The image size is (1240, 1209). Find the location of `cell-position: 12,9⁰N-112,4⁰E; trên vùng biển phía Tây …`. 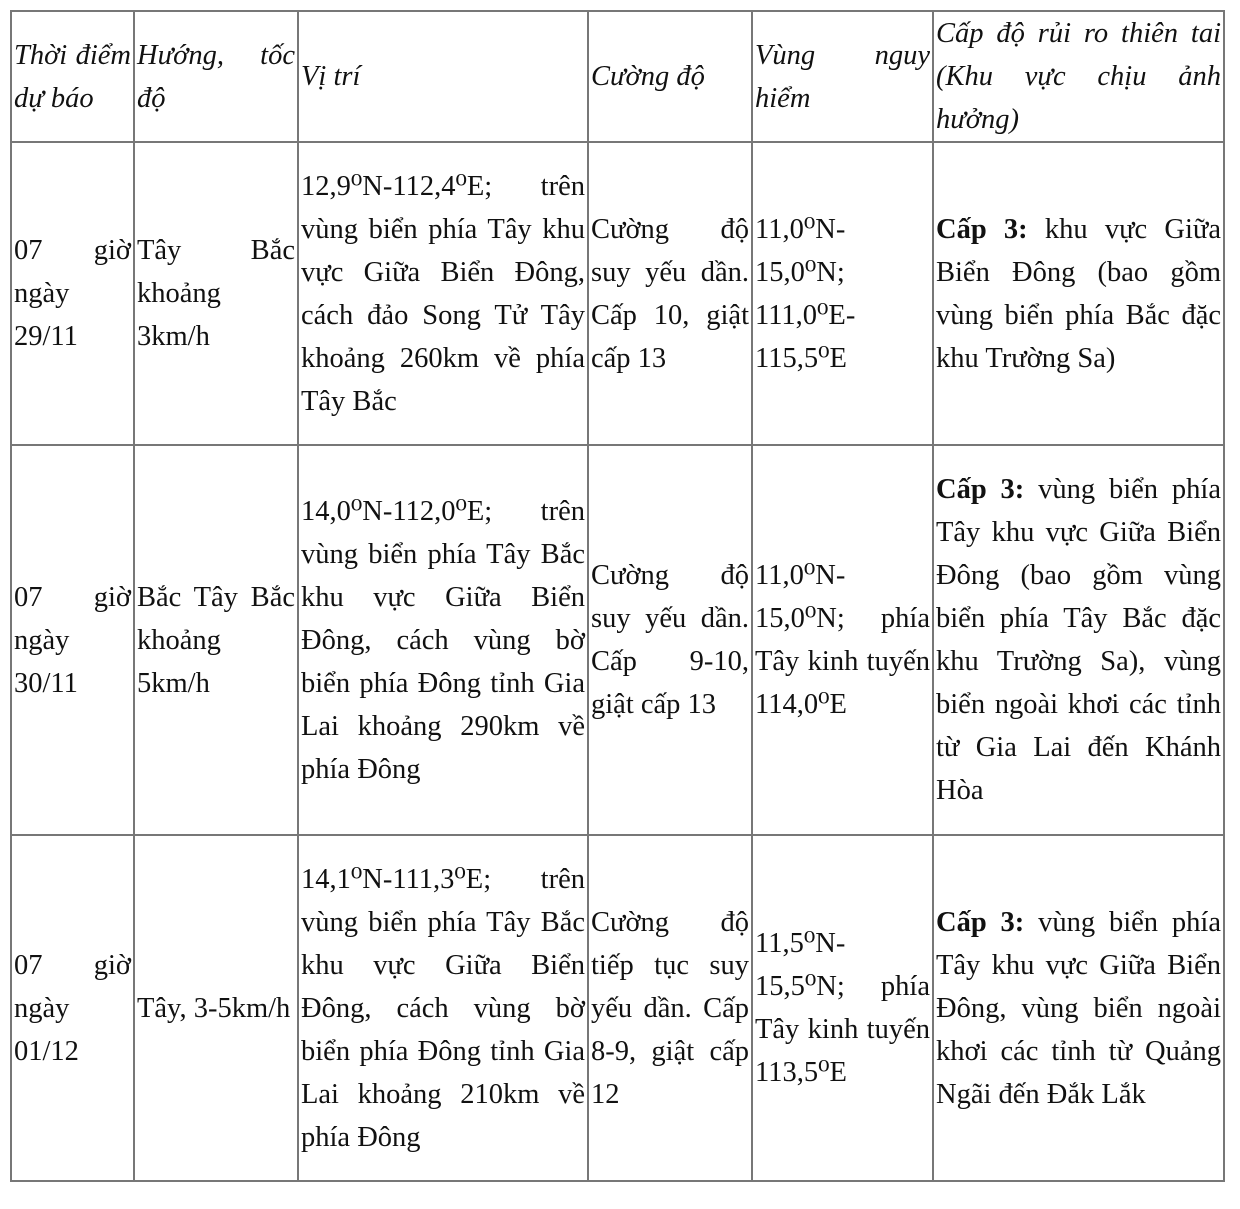

cell-position: 12,9⁰N-112,4⁰E; trên vùng biển phía Tây … is located at coordinates (443, 293).